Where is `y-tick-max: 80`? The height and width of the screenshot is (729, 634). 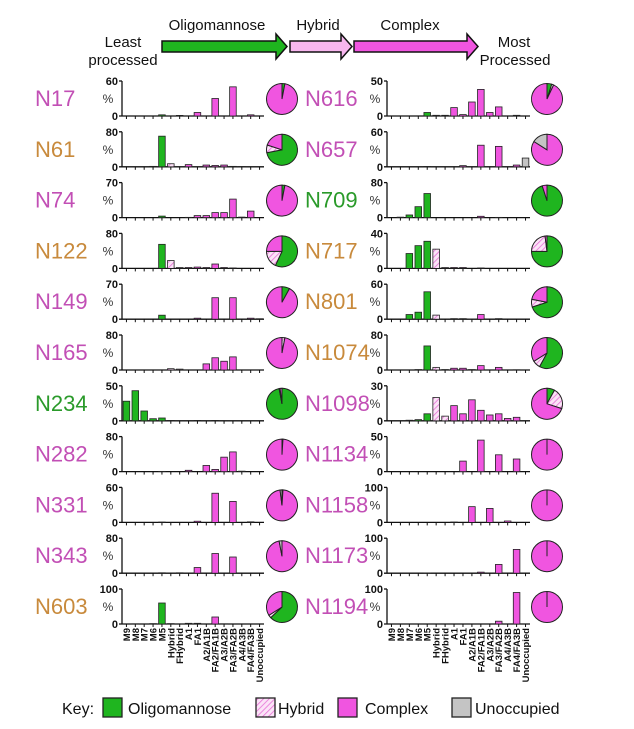 y-tick-max: 80 is located at coordinates (377, 336).